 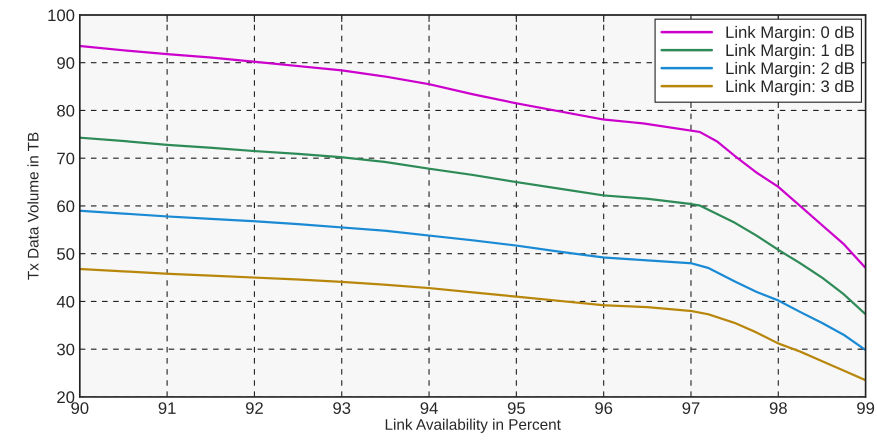 What do you see at coordinates (790, 88) in the screenshot?
I see `legend-label: Link Margin: 3 dB` at bounding box center [790, 88].